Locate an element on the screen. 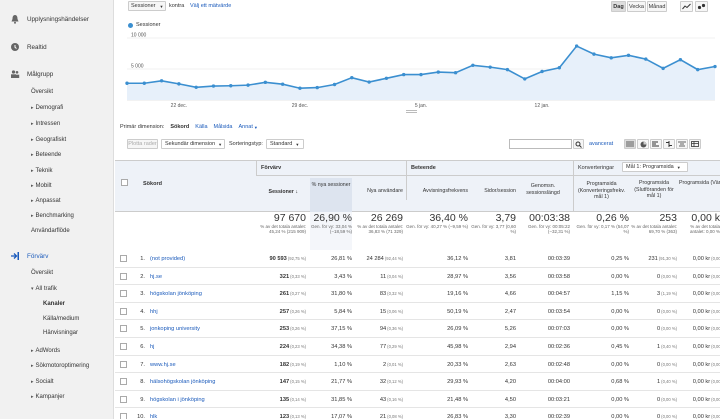 This screenshot has height=419, width=720. row-keyword: hlk is located at coordinates (154, 416).